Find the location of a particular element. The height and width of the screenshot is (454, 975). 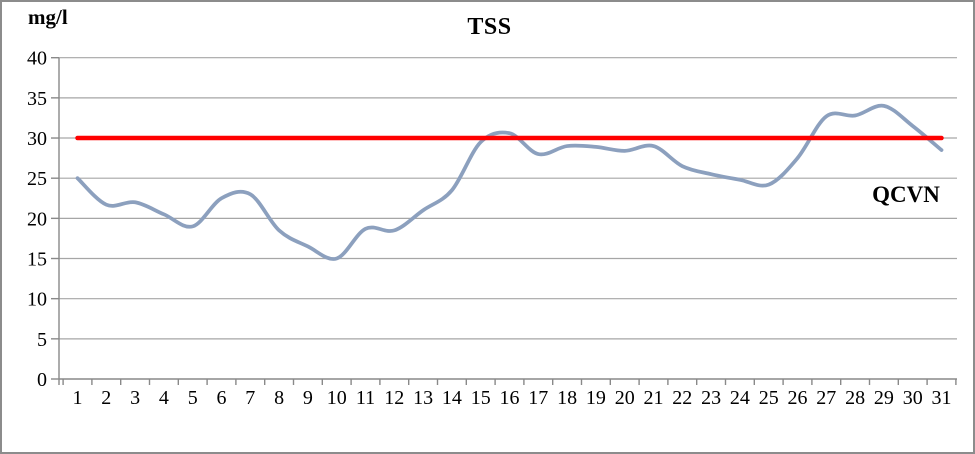

y-axis-unit-label: mg/l is located at coordinates (48, 17).